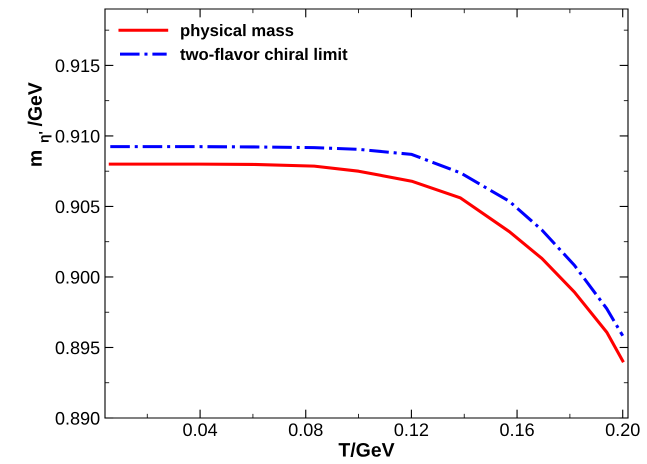 The width and height of the screenshot is (647, 464). I want to click on y-tick-label: 0.915, so click(78, 65).